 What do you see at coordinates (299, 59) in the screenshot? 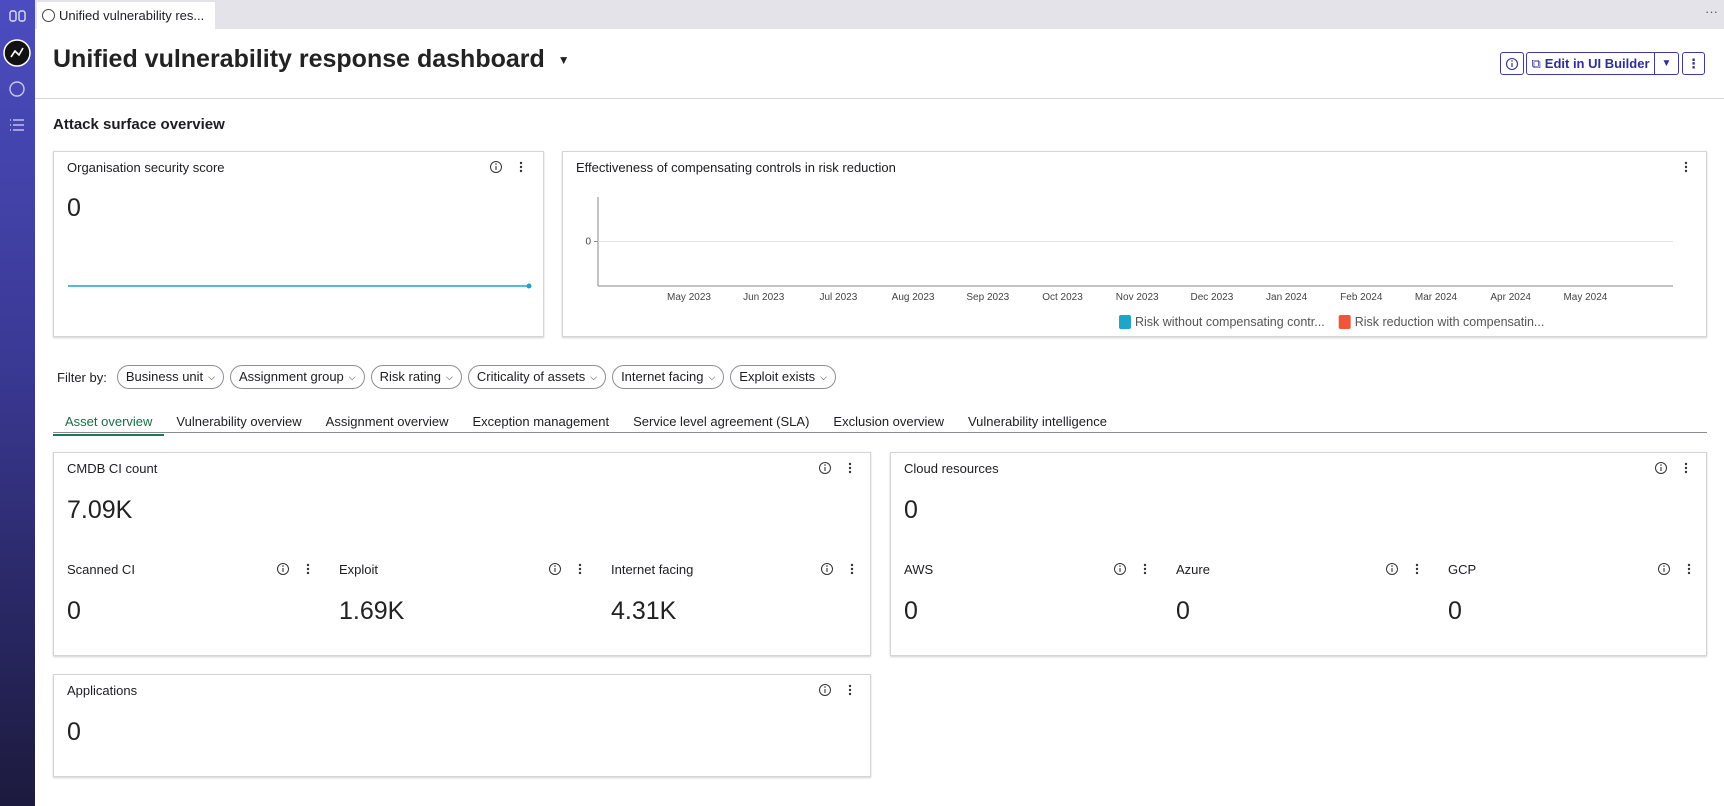
I see `title-text: Unified vulnerability response dashboard` at bounding box center [299, 59].